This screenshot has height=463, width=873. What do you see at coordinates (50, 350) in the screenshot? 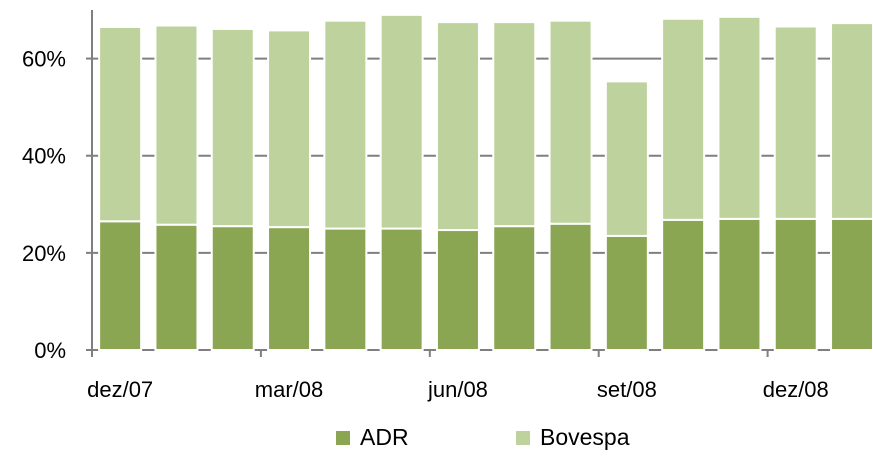
I see `y-tick-label: 0%` at bounding box center [50, 350].